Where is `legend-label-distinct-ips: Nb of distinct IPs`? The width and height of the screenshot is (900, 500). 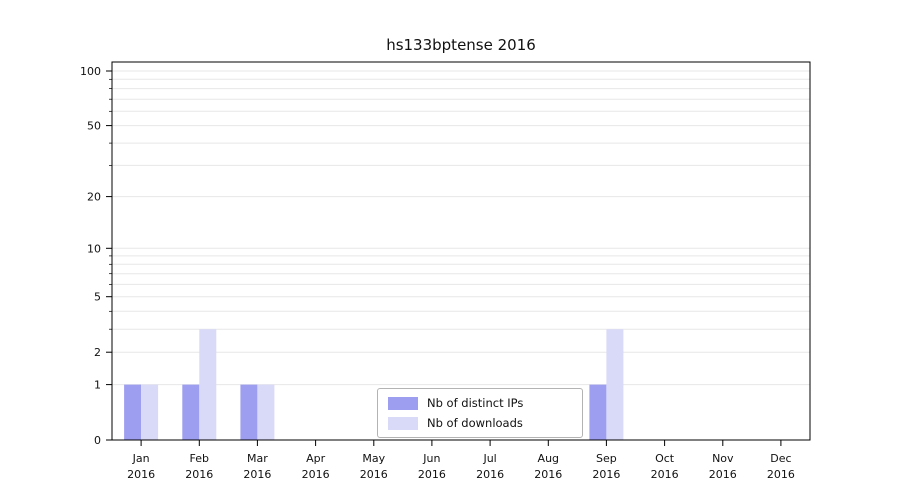 legend-label-distinct-ips: Nb of distinct IPs is located at coordinates (475, 403).